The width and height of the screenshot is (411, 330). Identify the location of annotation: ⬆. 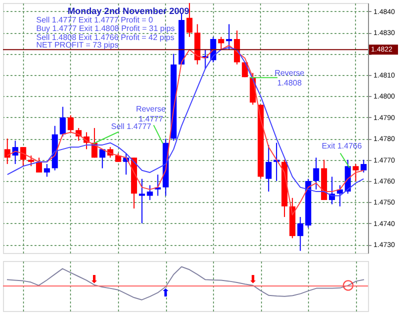
(165, 293).